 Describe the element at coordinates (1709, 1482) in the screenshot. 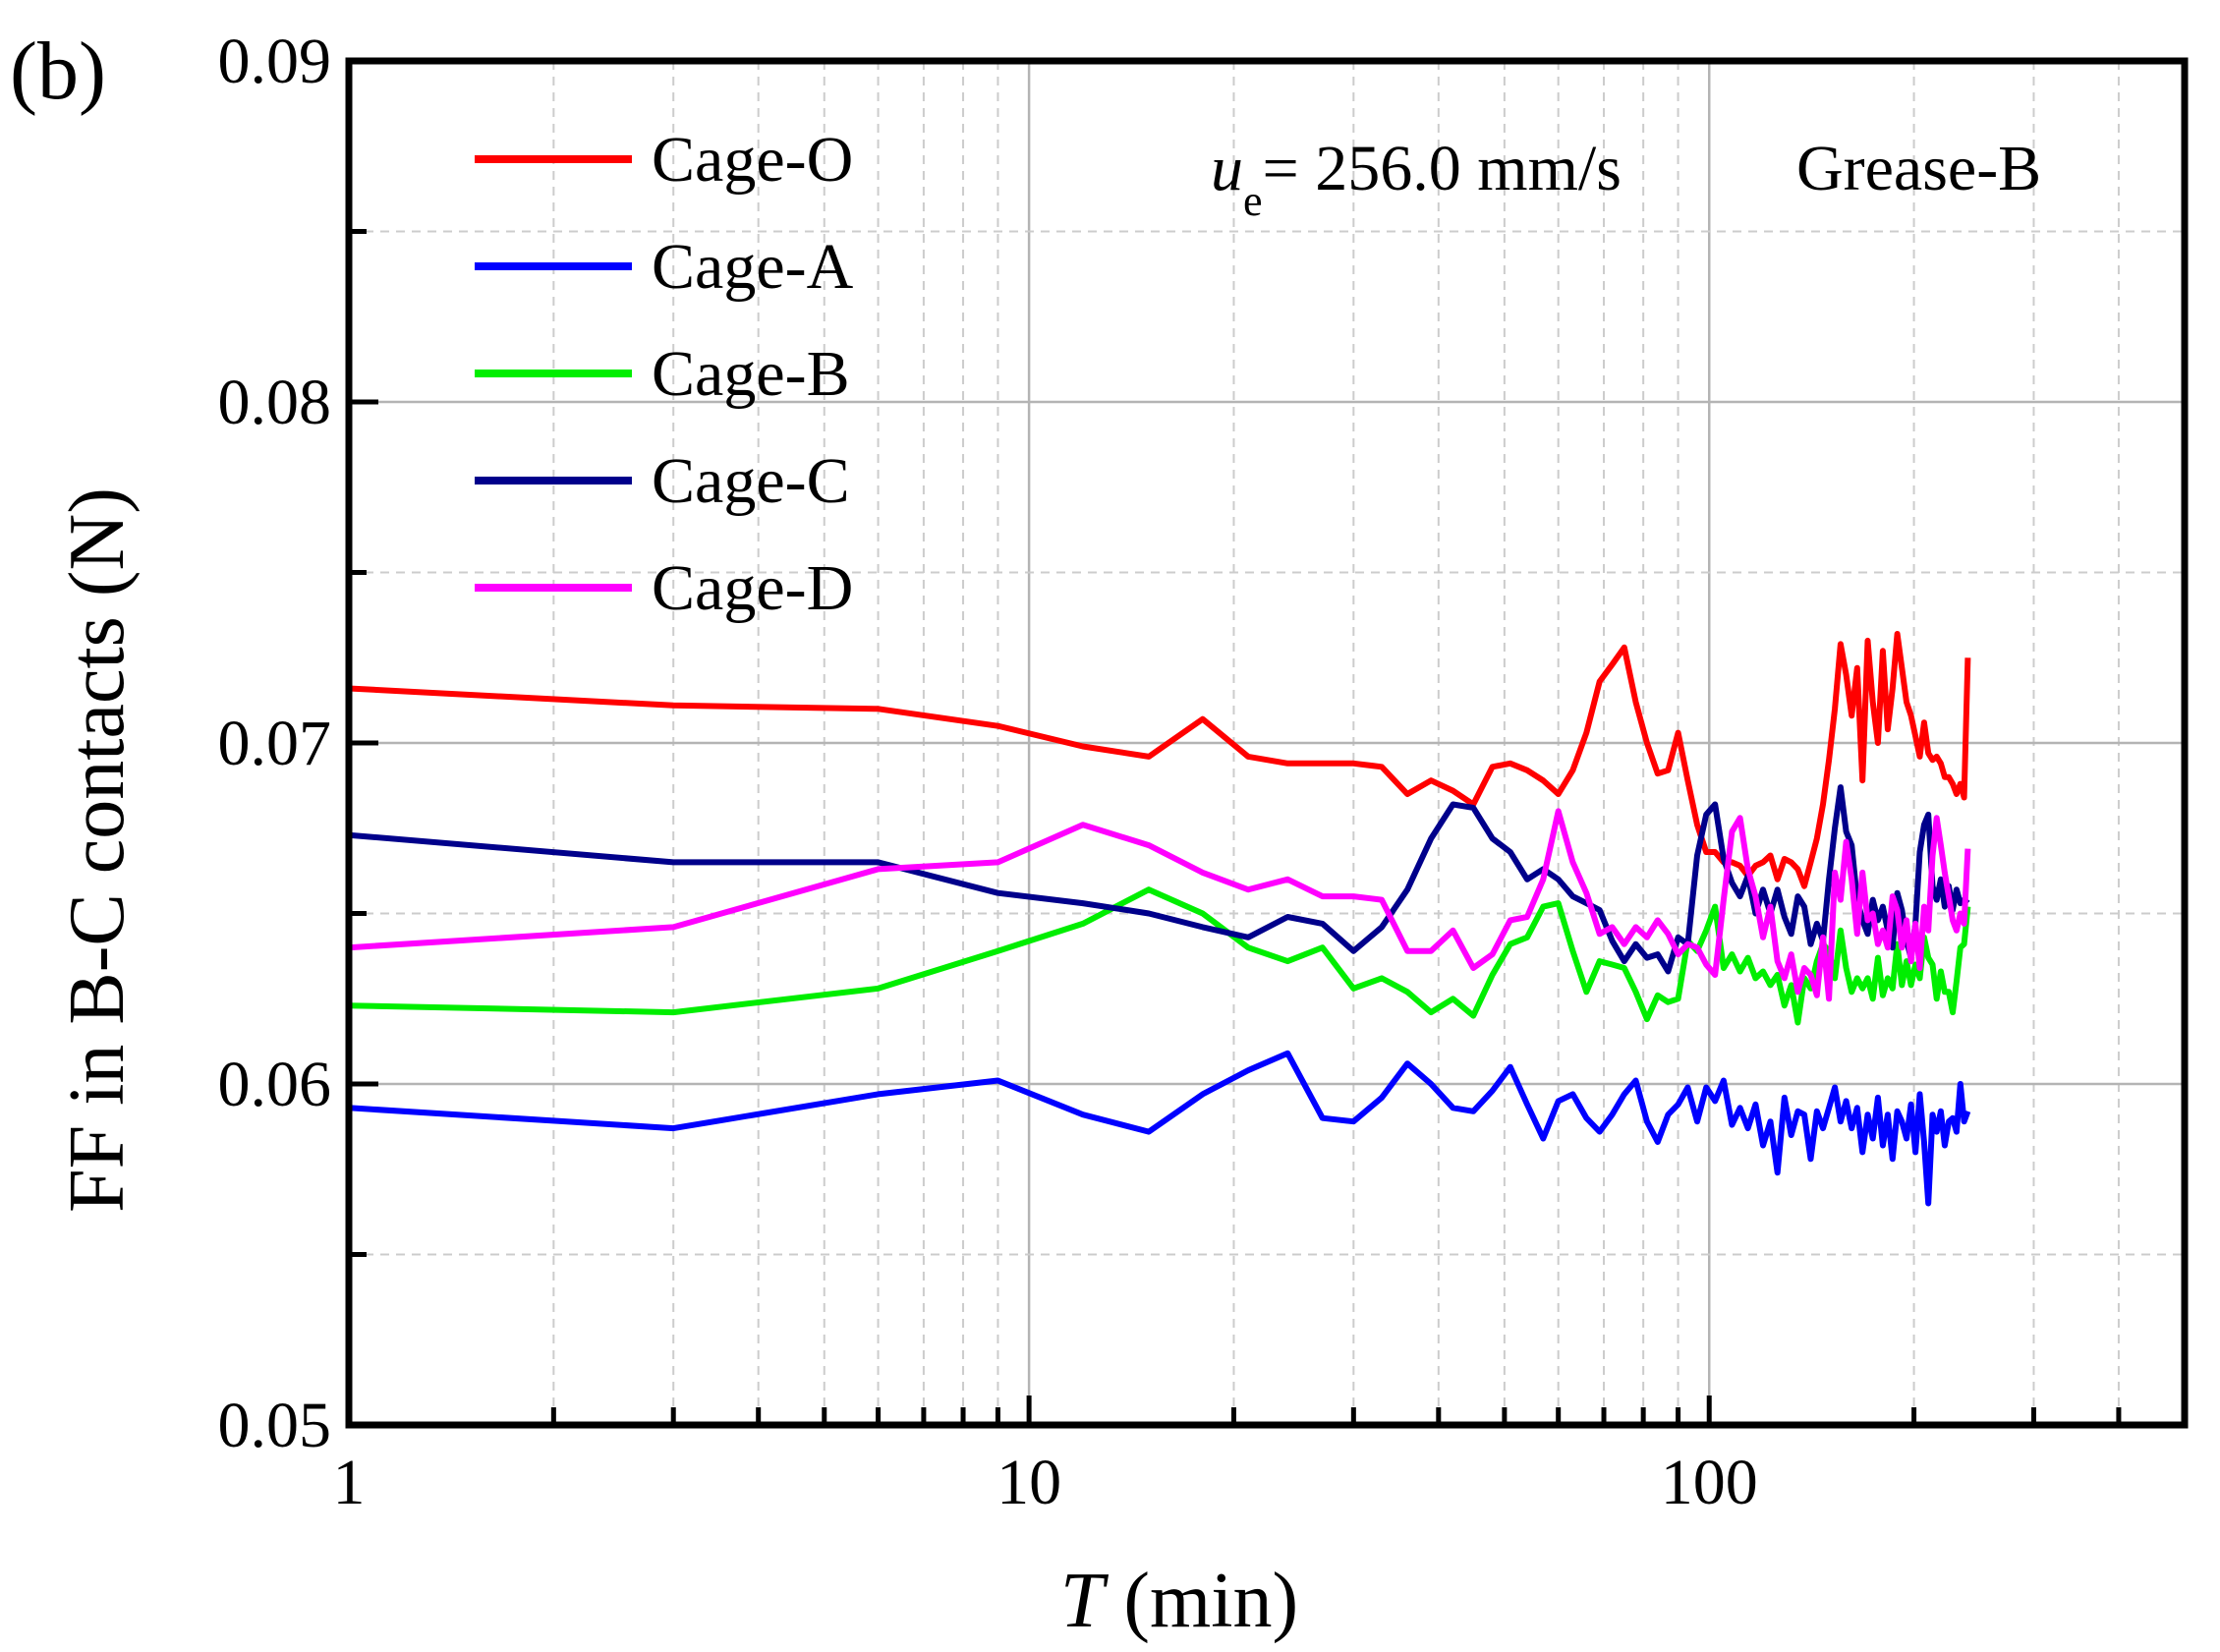

I see `x-tick-label: 100` at that location.